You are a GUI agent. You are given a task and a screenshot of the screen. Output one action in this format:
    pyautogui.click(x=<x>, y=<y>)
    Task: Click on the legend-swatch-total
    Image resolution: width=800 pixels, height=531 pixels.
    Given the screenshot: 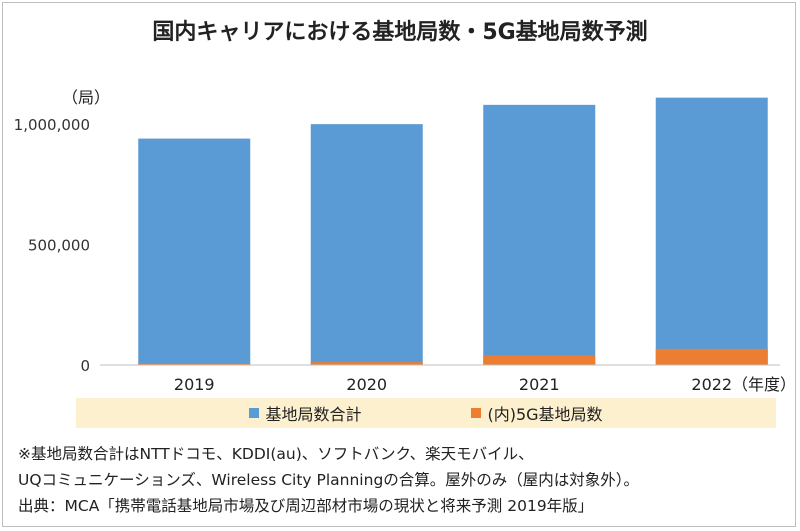 What is the action you would take?
    pyautogui.click(x=254, y=413)
    